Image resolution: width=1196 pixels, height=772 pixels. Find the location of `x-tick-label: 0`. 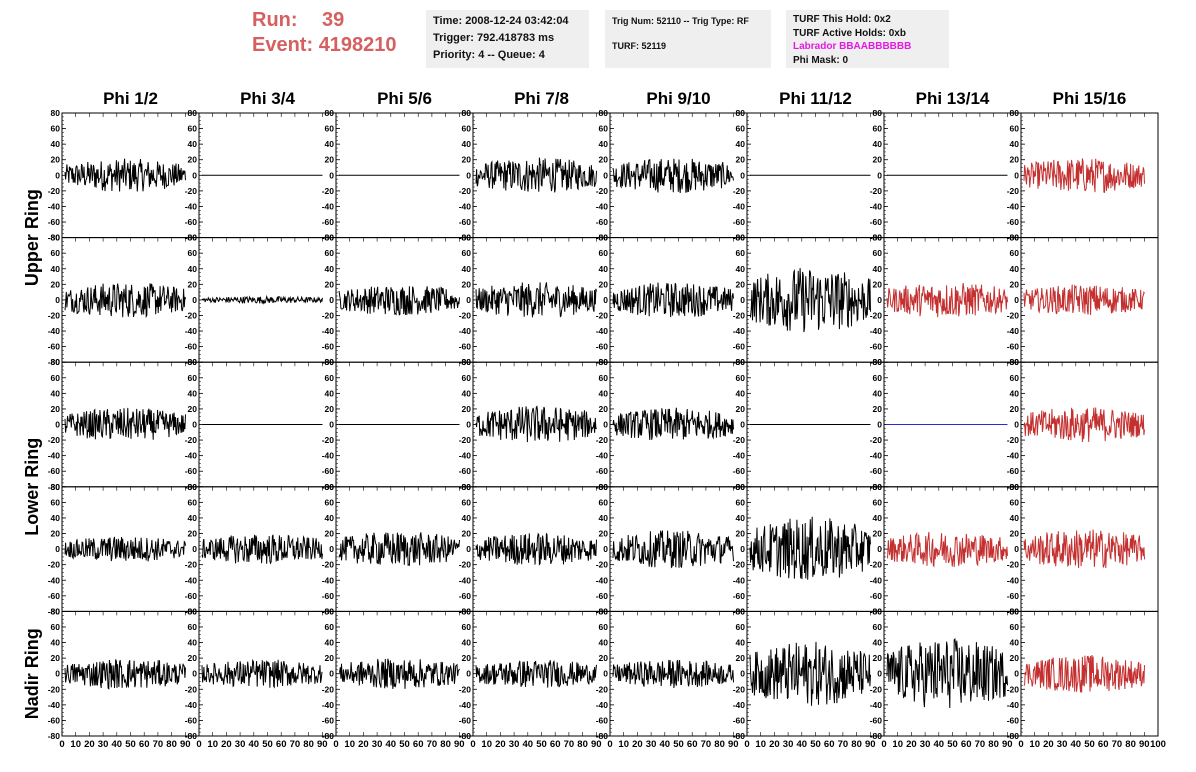

x-tick-label: 0 is located at coordinates (1020, 744).